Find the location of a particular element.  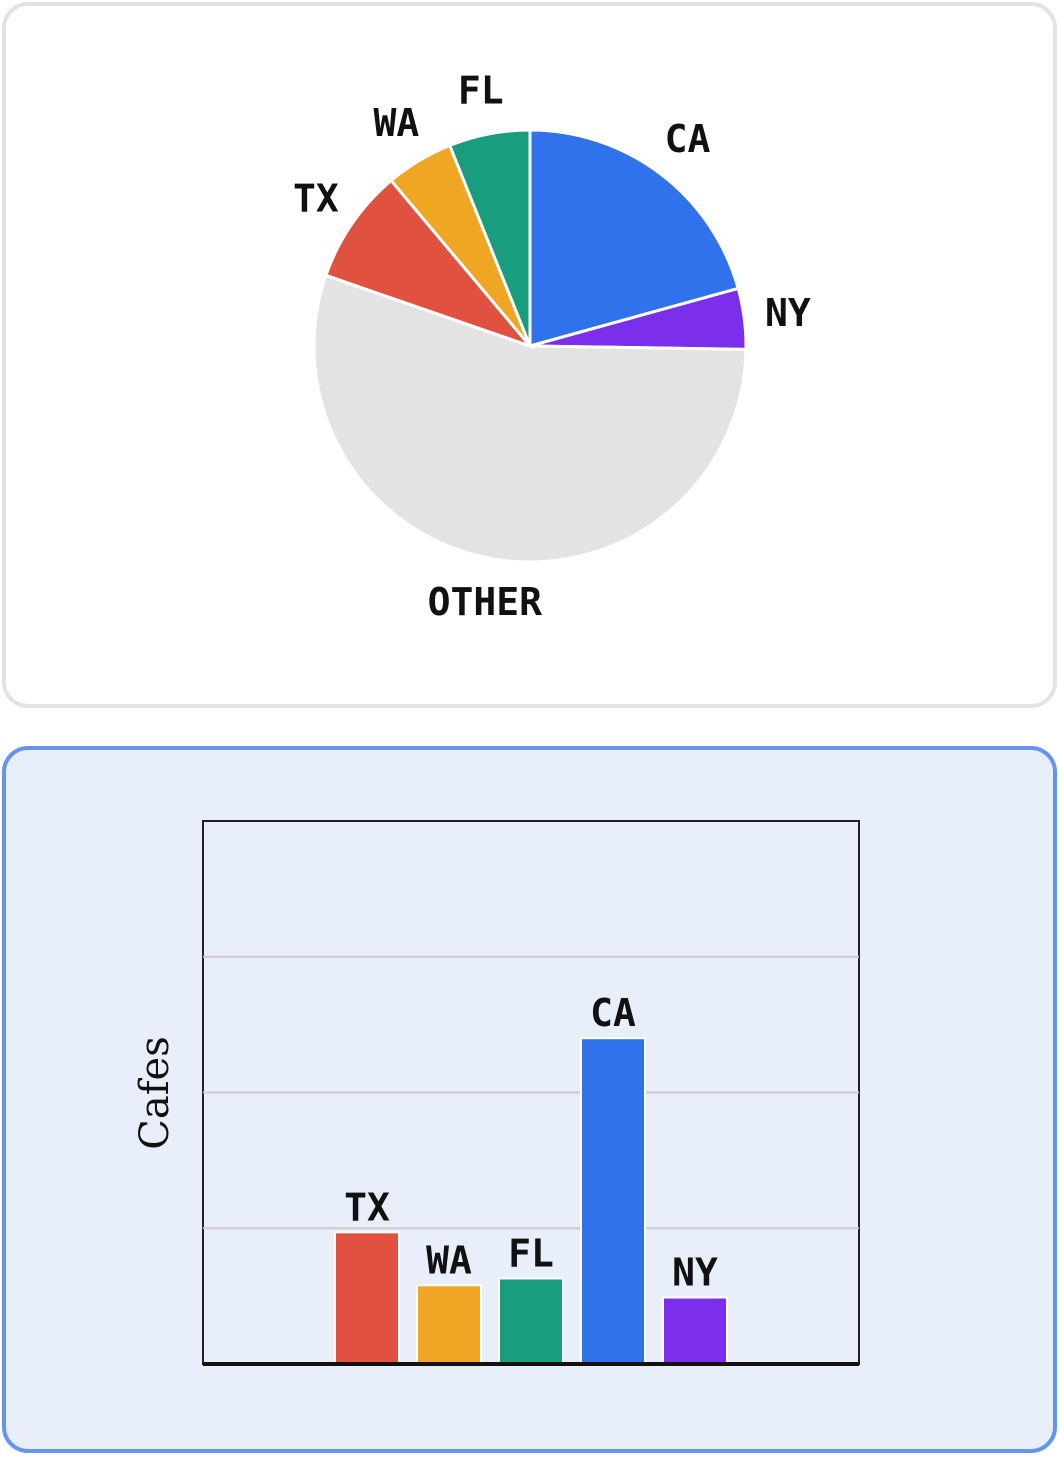

pie-label-wa: WA is located at coordinates (397, 123).